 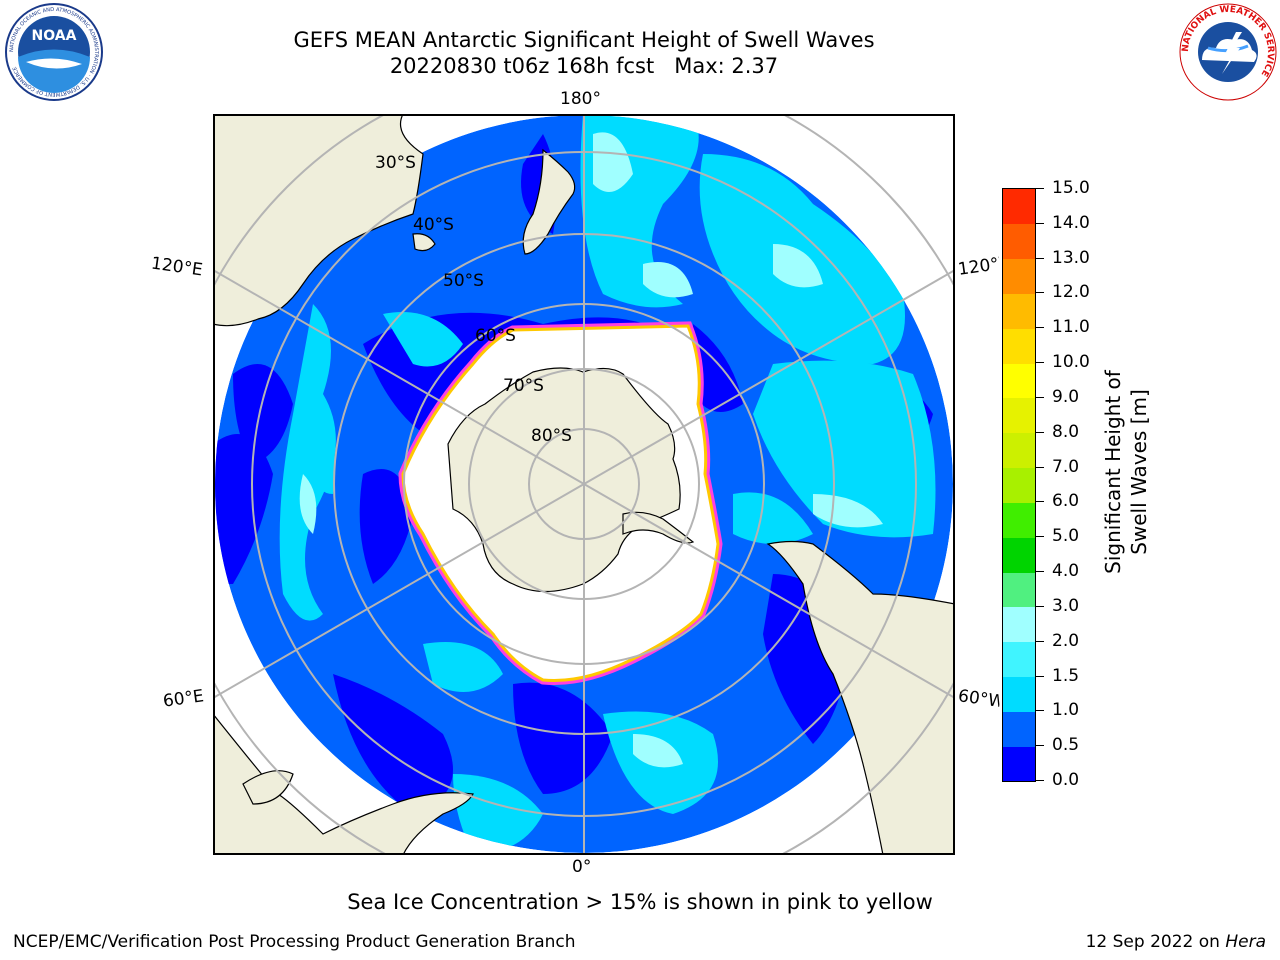 What do you see at coordinates (1228, 52) in the screenshot?
I see `nws-logo-icon: NATIONAL WEATHER SERVICE` at bounding box center [1228, 52].